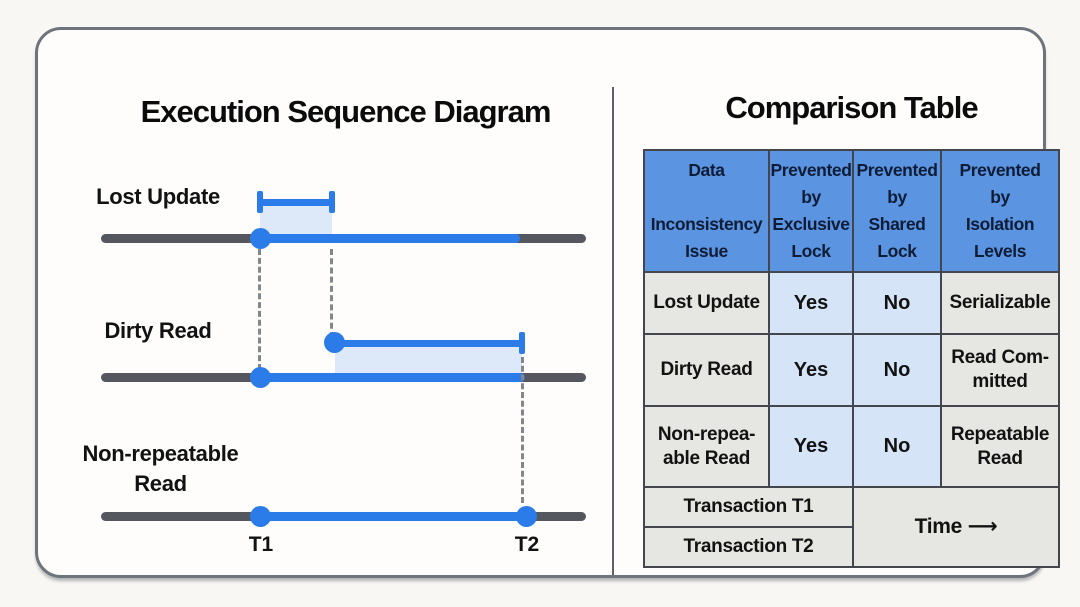  What do you see at coordinates (297, 202) in the screenshot?
I see `lock-range-bar` at bounding box center [297, 202].